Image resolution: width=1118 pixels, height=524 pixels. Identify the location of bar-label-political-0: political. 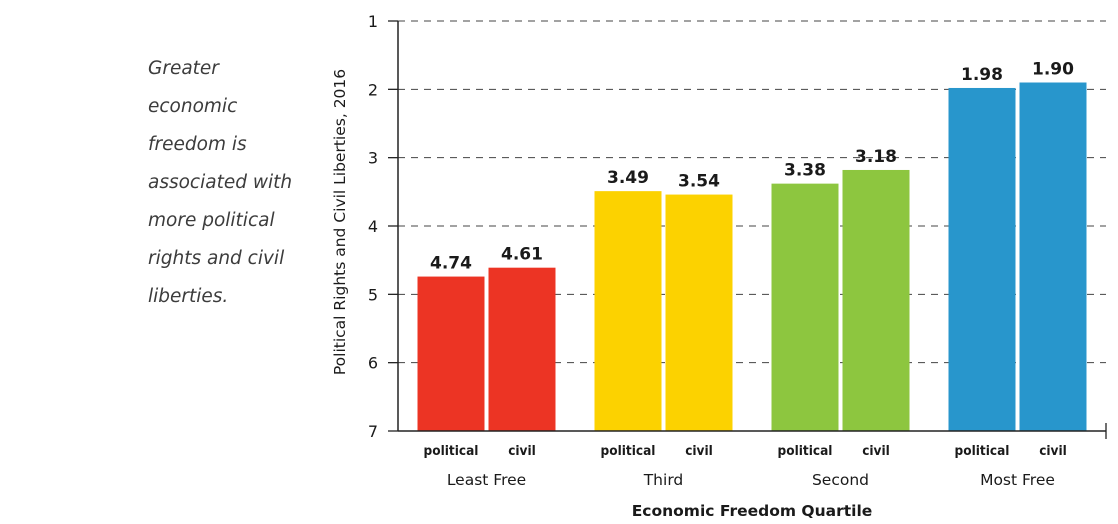
(451, 451).